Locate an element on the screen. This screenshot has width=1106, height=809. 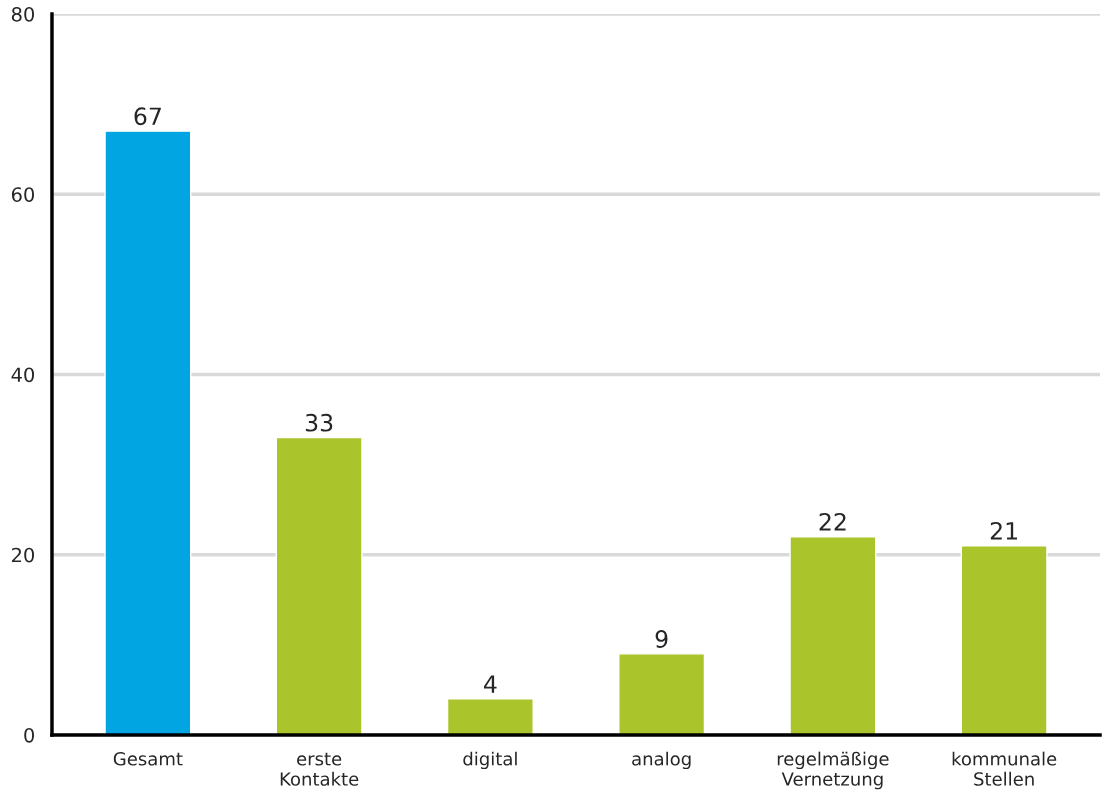
y-tick-label: 20 is located at coordinates (23, 555).